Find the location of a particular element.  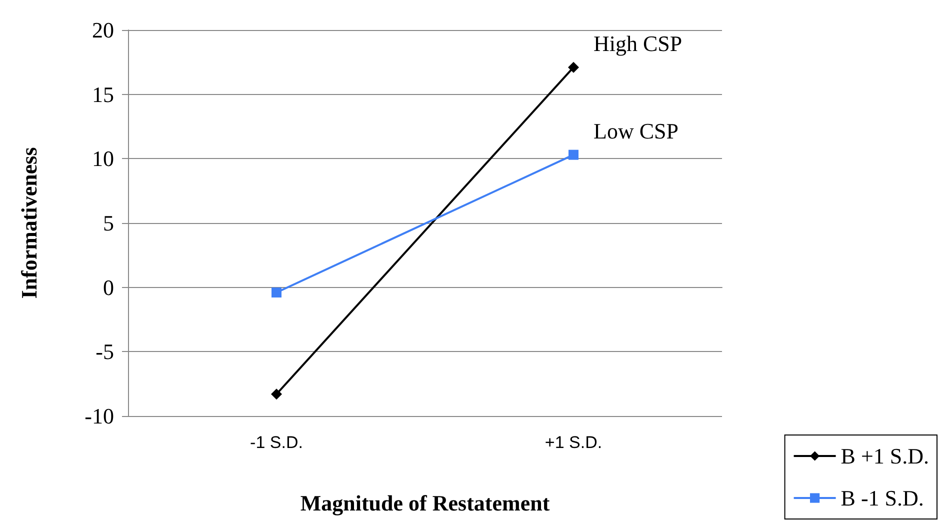

y-tick-label: 15 is located at coordinates (103, 94).